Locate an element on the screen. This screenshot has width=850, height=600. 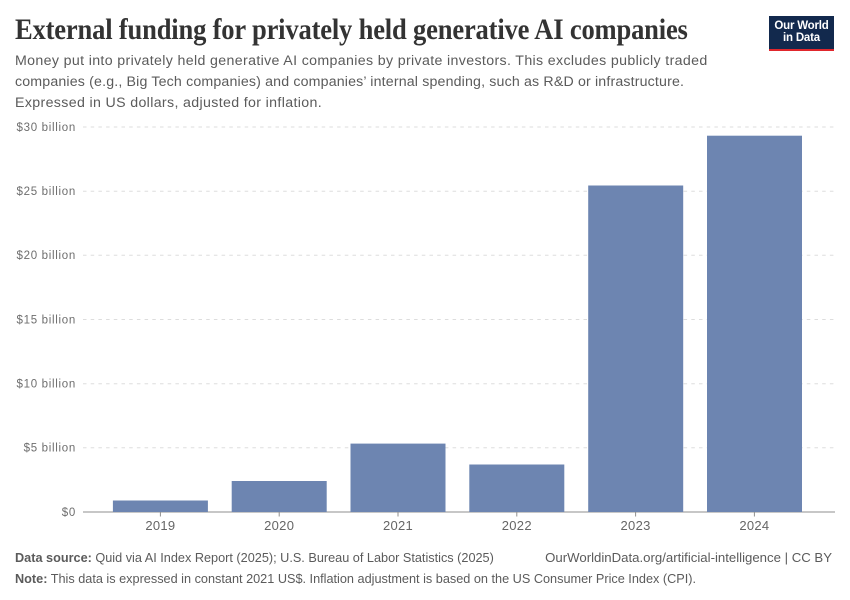
svg-text: 2024 is located at coordinates (754, 525).